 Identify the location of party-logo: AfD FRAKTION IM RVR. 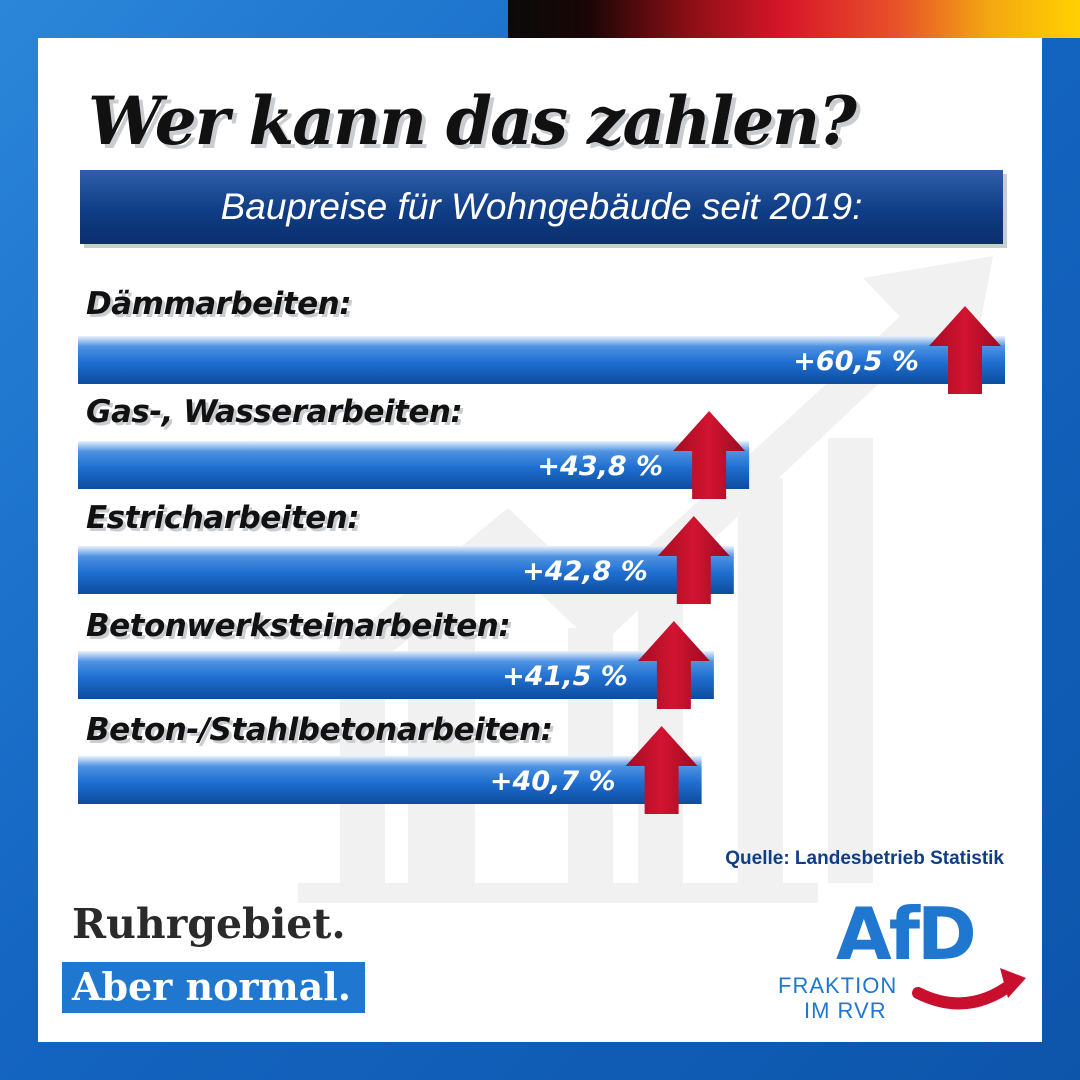
(898, 960).